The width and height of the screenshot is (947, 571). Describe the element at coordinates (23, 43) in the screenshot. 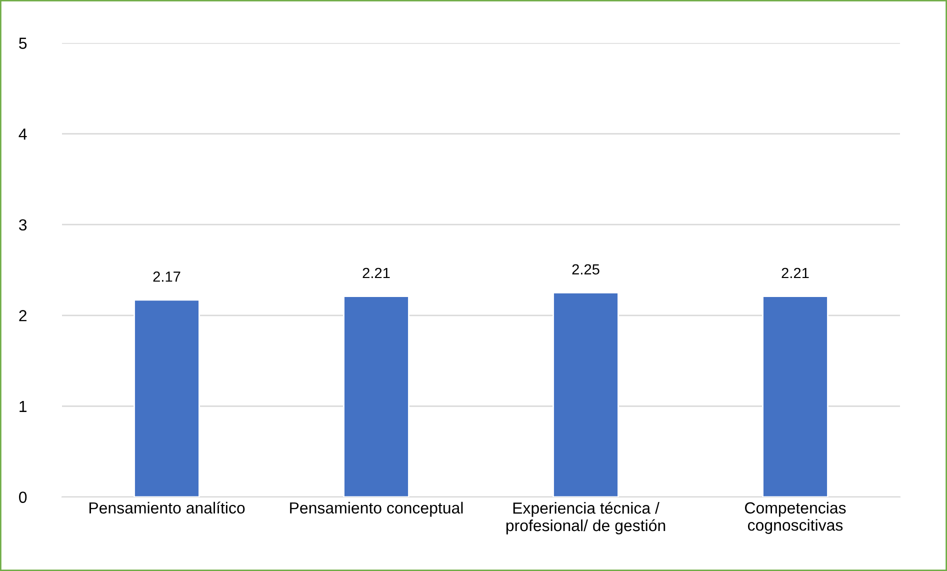

I see `y-tick-label: 5` at that location.